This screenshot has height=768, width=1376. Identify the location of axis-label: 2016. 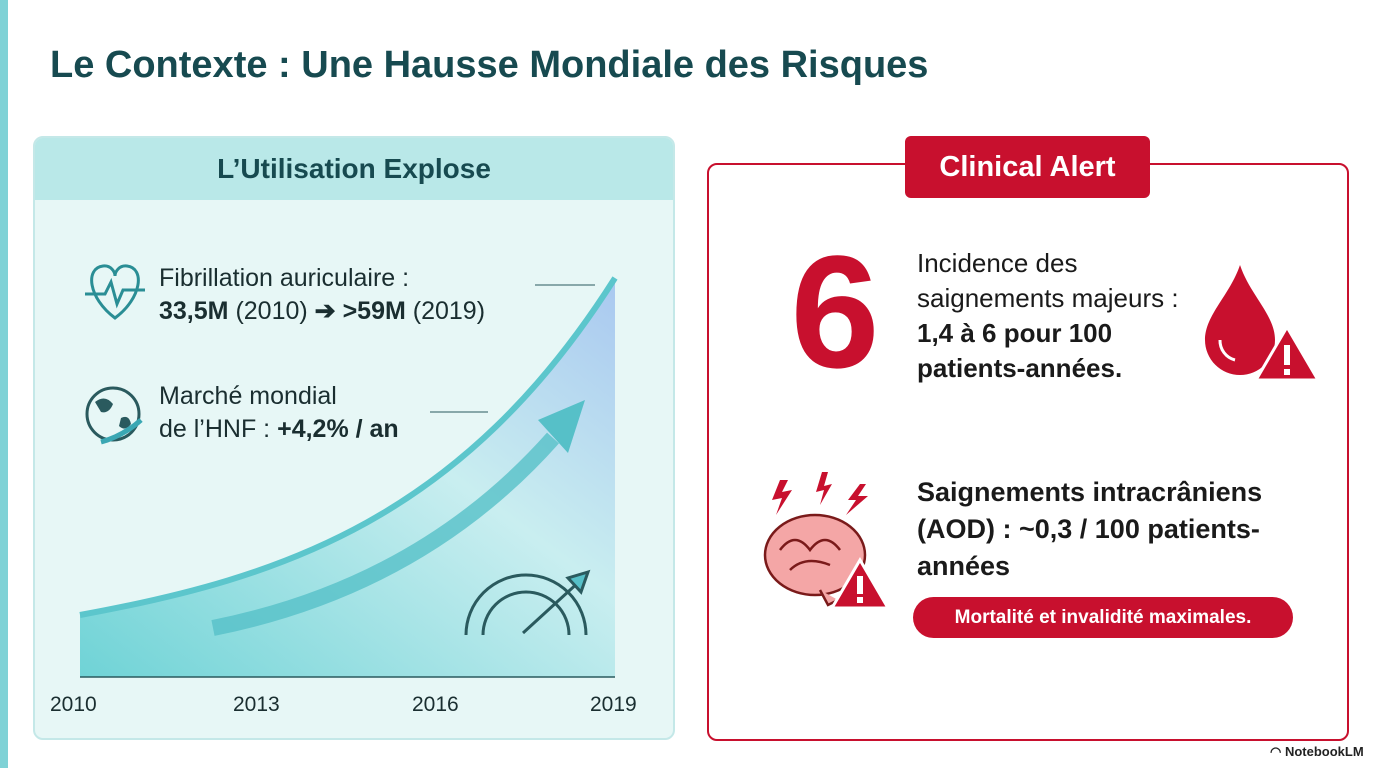
(435, 704).